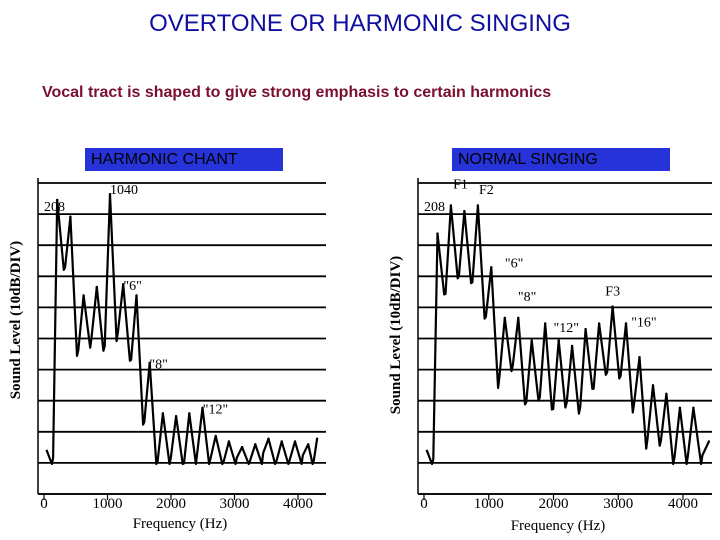  I want to click on peak-annotation: 1040, so click(124, 190).